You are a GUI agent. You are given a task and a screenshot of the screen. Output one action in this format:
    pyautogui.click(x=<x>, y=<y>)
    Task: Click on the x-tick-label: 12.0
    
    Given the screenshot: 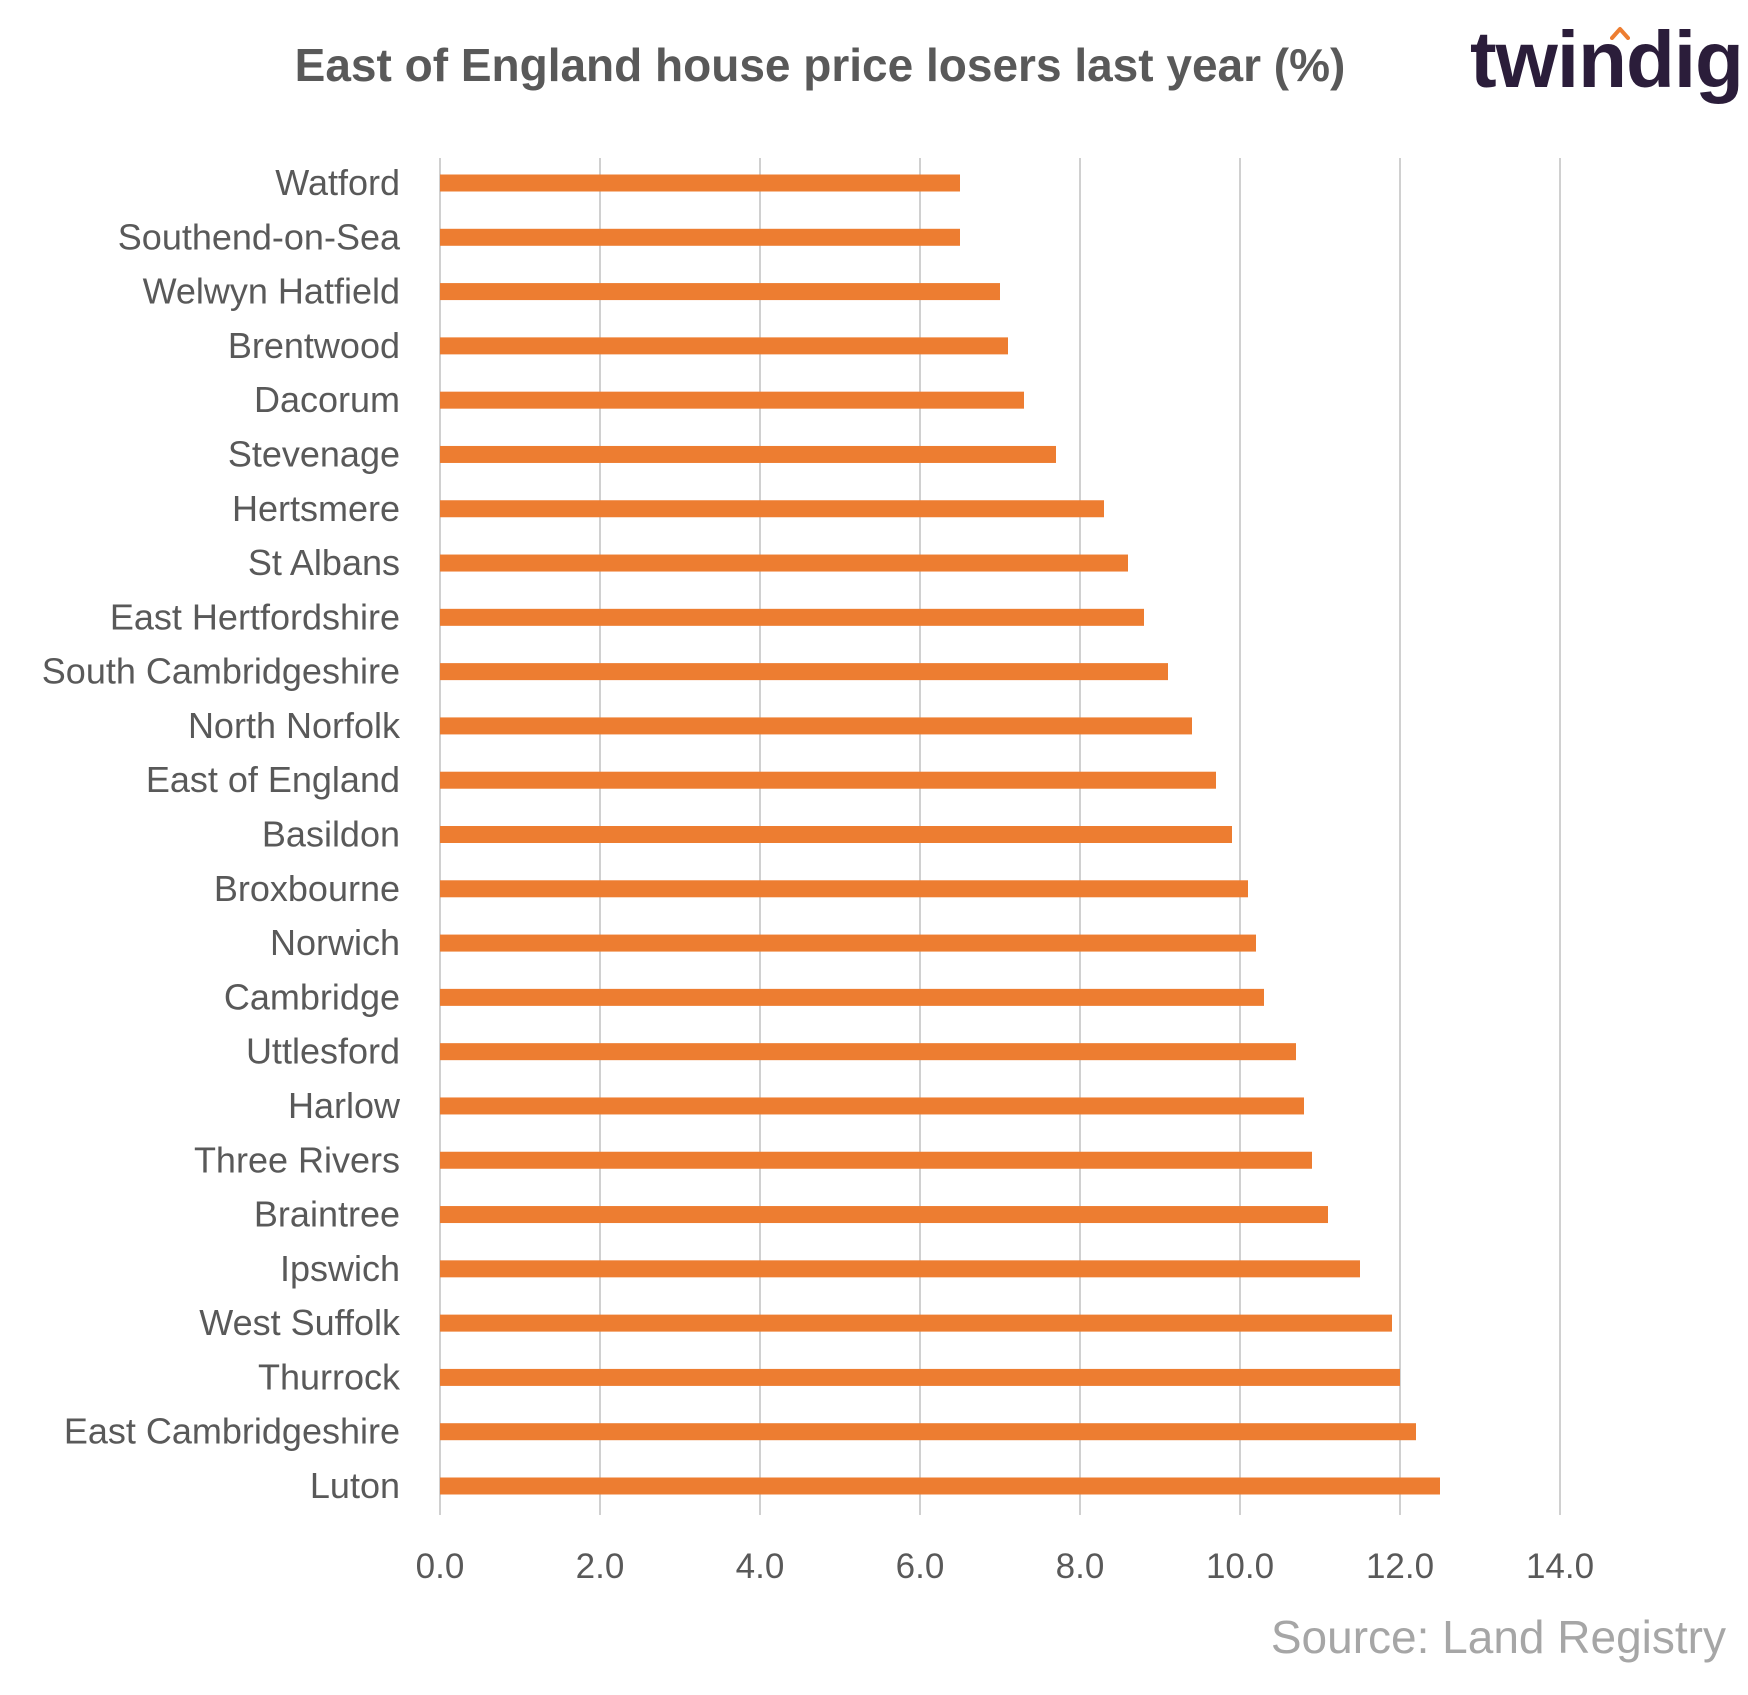 What is the action you would take?
    pyautogui.click(x=1400, y=1566)
    